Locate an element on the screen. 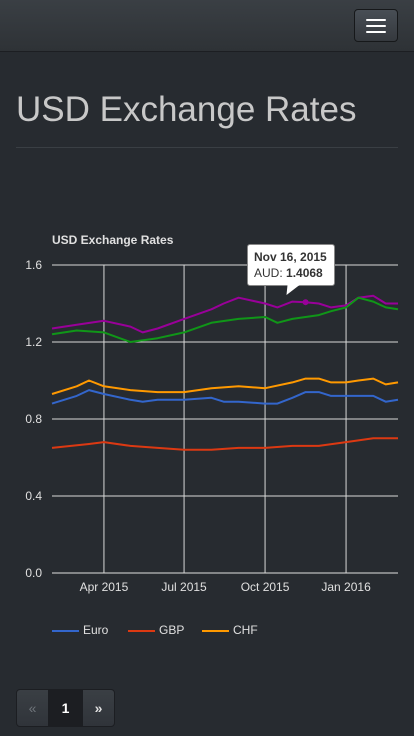 The image size is (414, 736). legend-label: CHF is located at coordinates (245, 630).